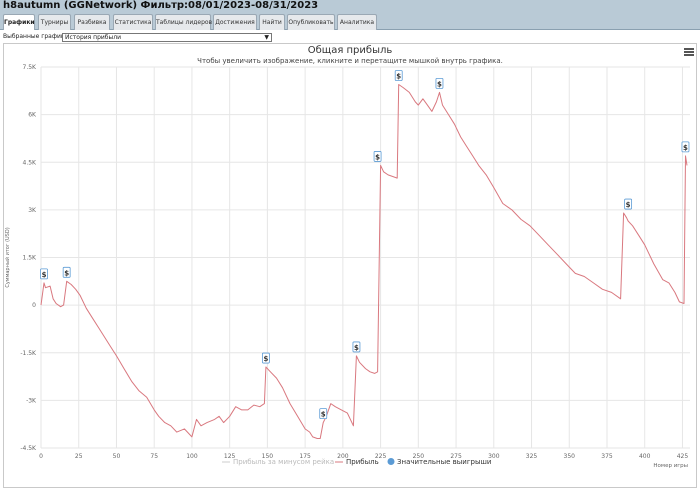 This screenshot has height=491, width=700. What do you see at coordinates (92, 22) in the screenshot?
I see `tab-breakdown: Разбивка` at bounding box center [92, 22].